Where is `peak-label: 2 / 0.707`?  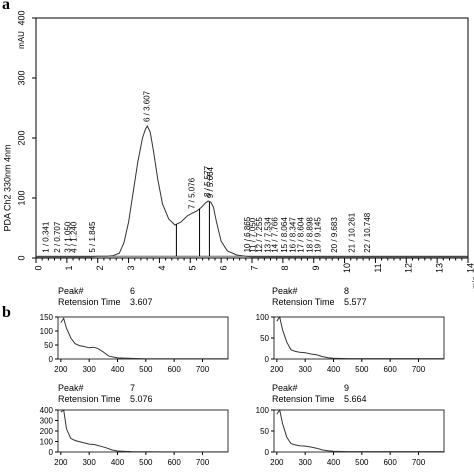 peak-label: 2 / 0.707 is located at coordinates (57, 237).